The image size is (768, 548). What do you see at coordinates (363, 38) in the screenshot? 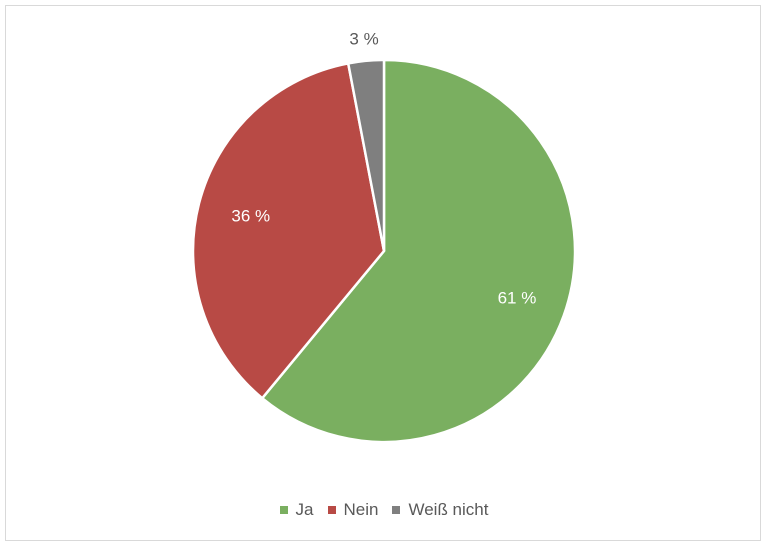
I see `data-label-wei-nicht: 3 %` at bounding box center [363, 38].